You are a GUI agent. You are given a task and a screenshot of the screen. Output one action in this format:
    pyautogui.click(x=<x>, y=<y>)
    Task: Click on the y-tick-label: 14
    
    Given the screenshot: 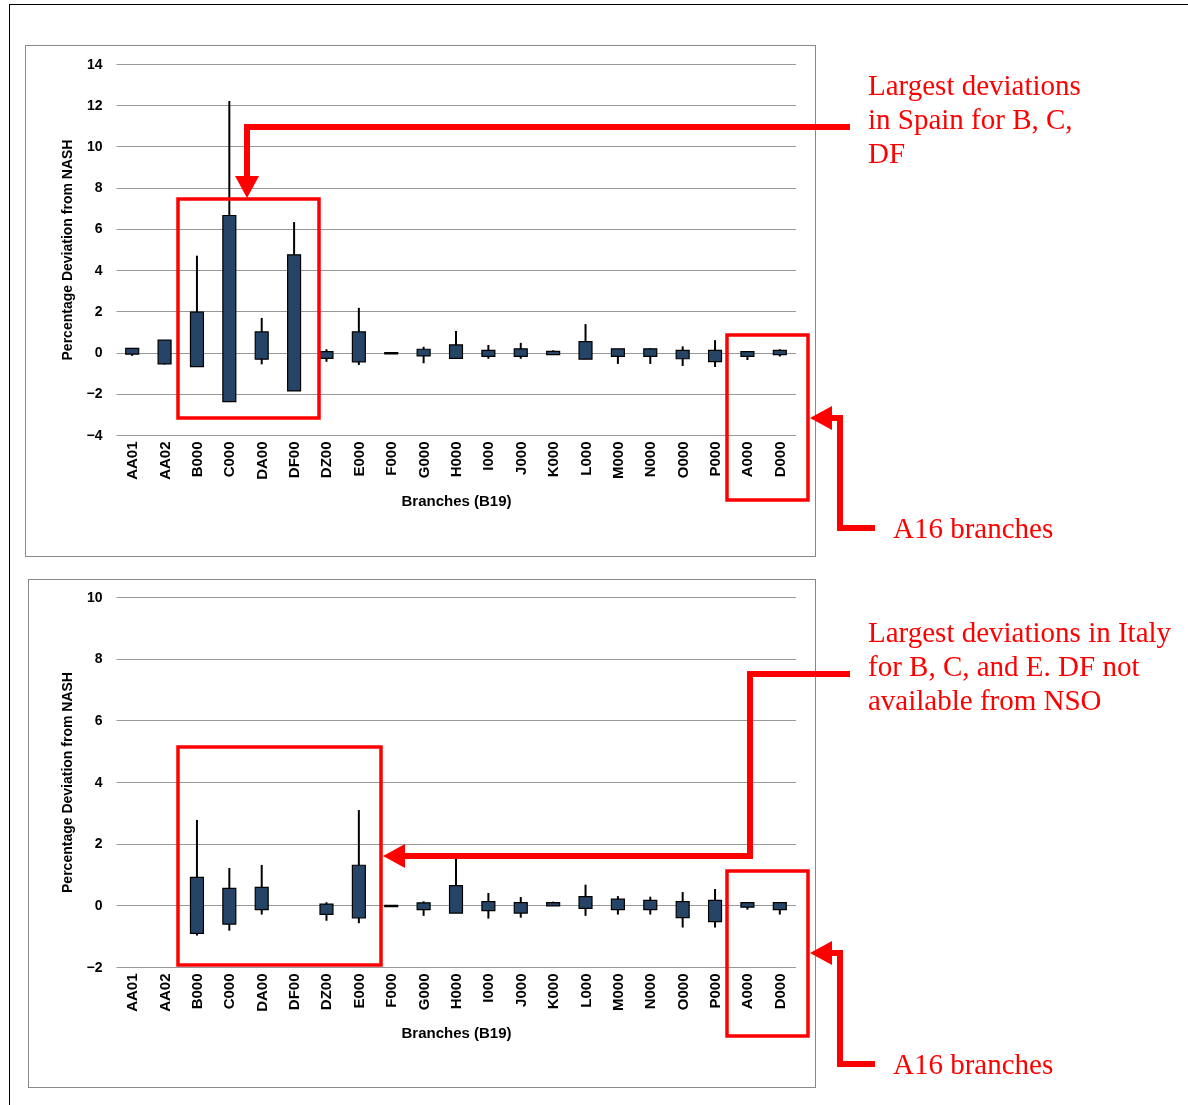 What is the action you would take?
    pyautogui.click(x=94, y=63)
    